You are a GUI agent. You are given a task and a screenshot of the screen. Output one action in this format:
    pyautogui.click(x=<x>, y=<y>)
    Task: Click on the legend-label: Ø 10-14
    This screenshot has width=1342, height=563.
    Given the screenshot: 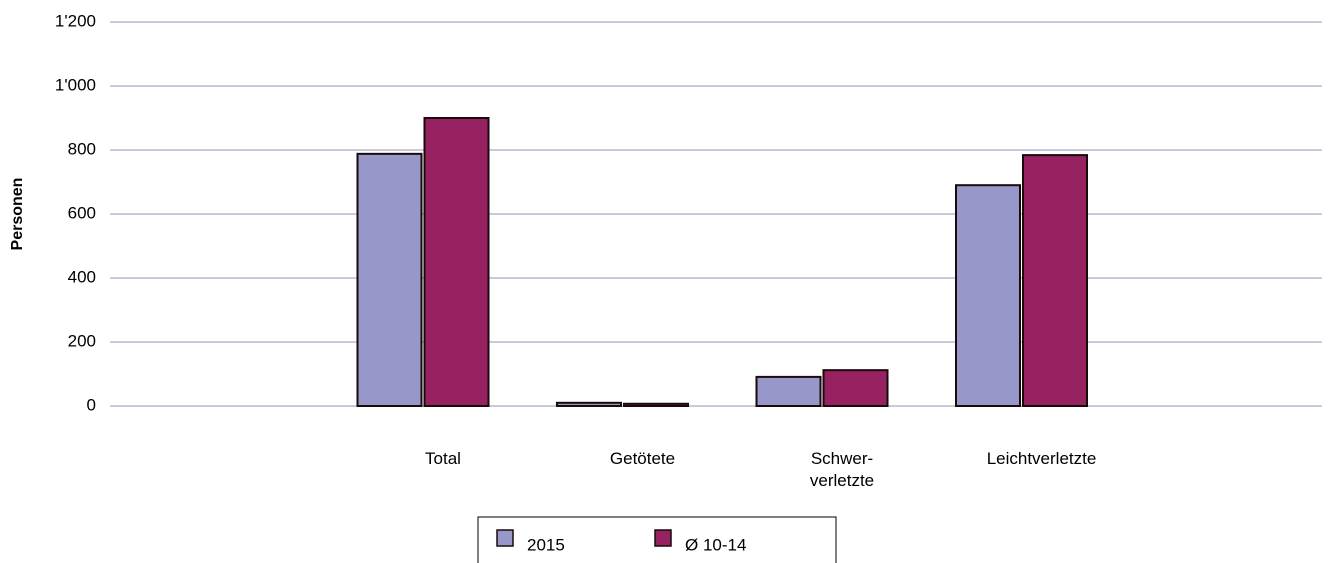 What is the action you would take?
    pyautogui.click(x=715, y=544)
    